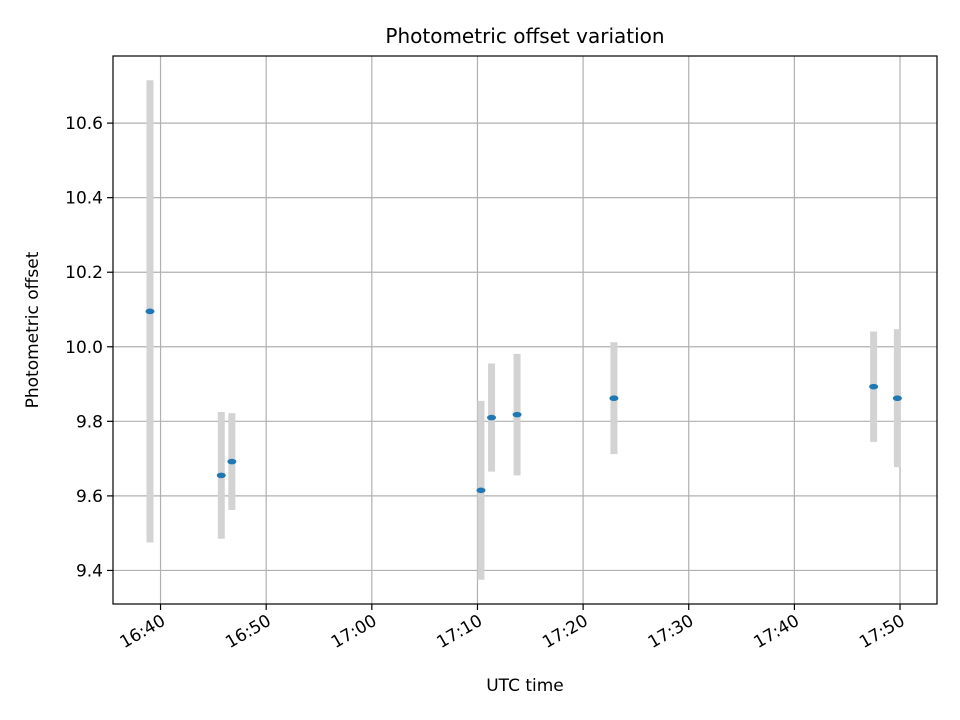 This screenshot has height=720, width=960. Describe the element at coordinates (33, 329) in the screenshot. I see `y-axis-label: Photometric offset` at that location.